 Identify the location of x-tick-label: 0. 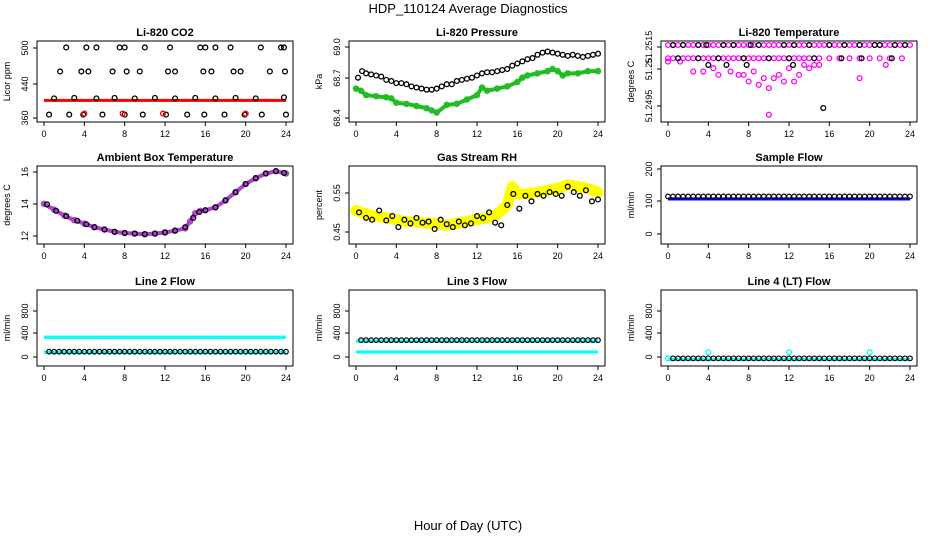
(355, 378).